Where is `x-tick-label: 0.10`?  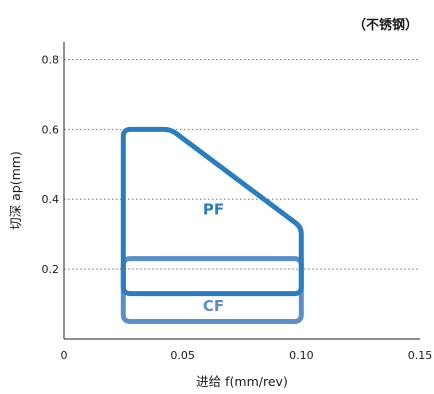 x-tick-label: 0.10 is located at coordinates (301, 355).